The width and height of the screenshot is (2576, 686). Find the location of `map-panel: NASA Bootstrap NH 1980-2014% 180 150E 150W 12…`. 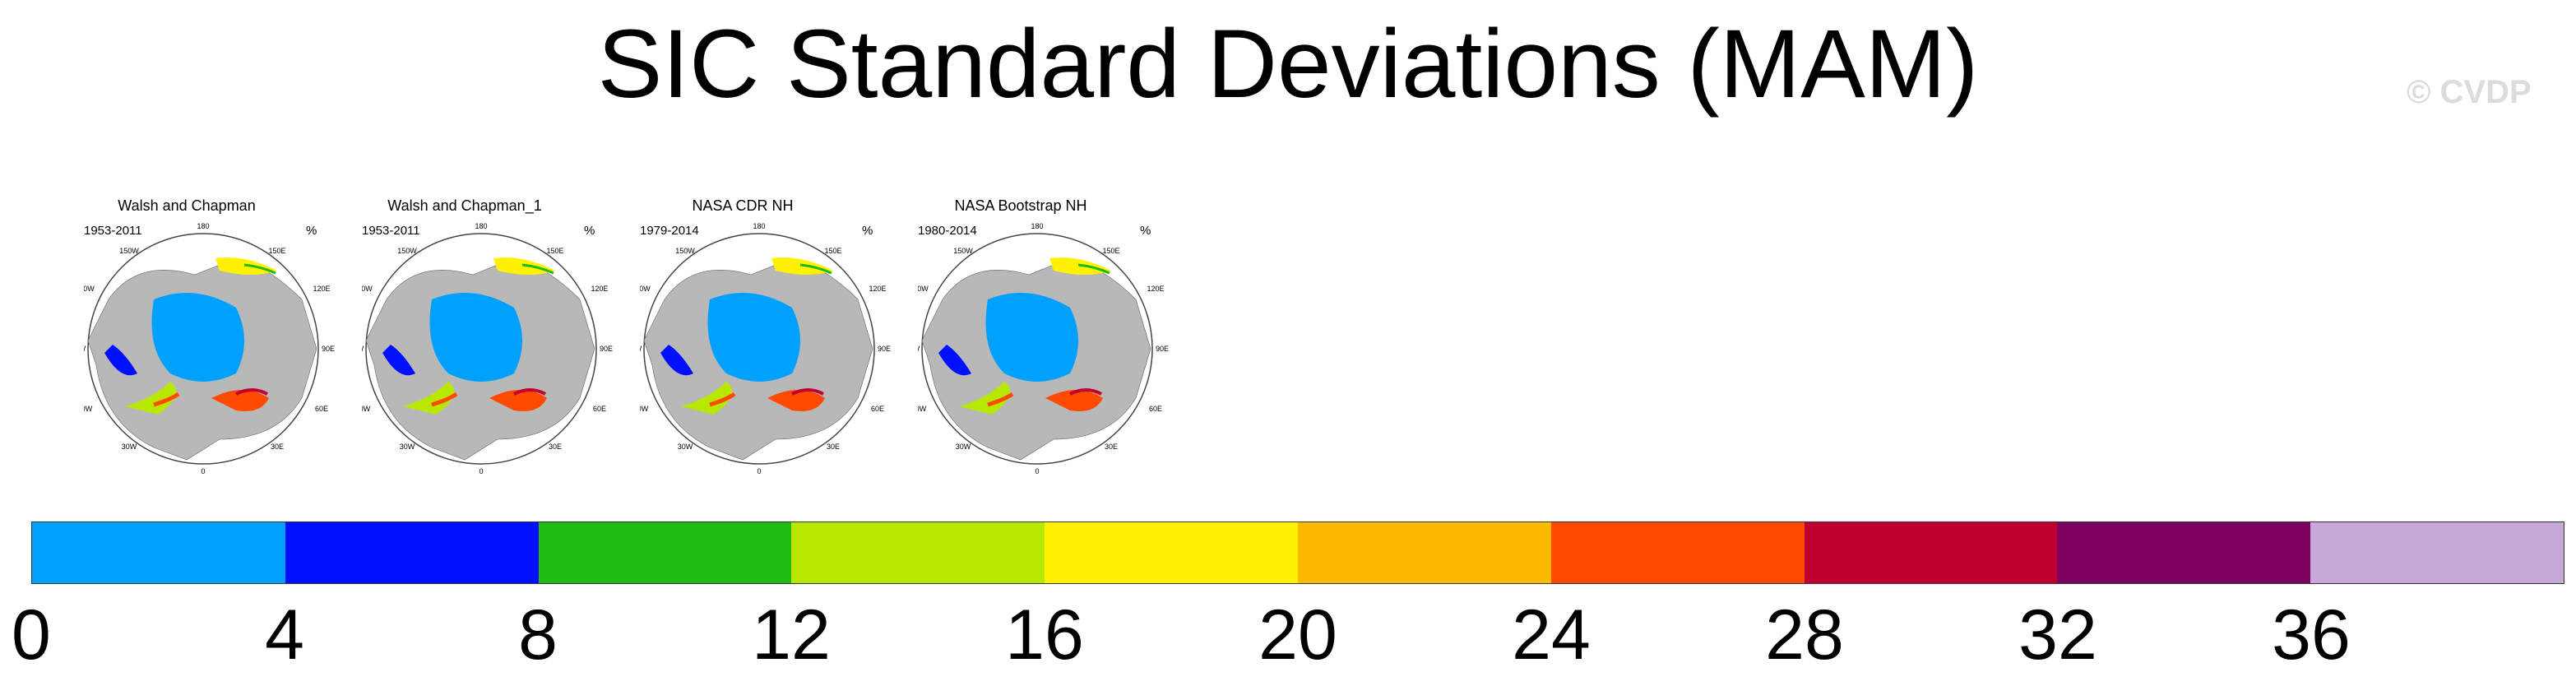

map-panel: NASA Bootstrap NH 1980-2014% 180 150E 150W 12… is located at coordinates (1046, 334).